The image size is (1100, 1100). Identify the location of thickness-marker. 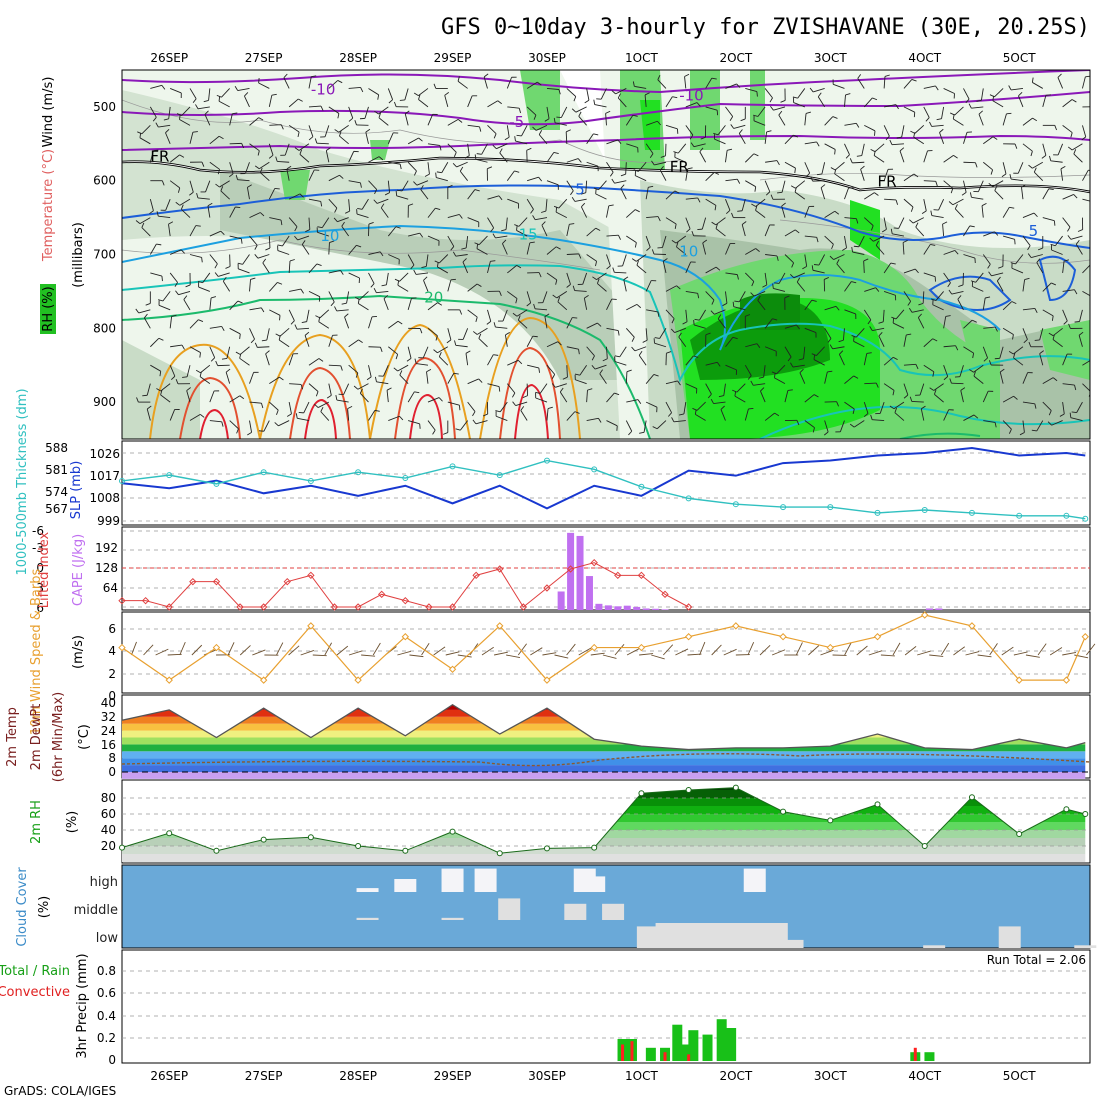
(358, 472).